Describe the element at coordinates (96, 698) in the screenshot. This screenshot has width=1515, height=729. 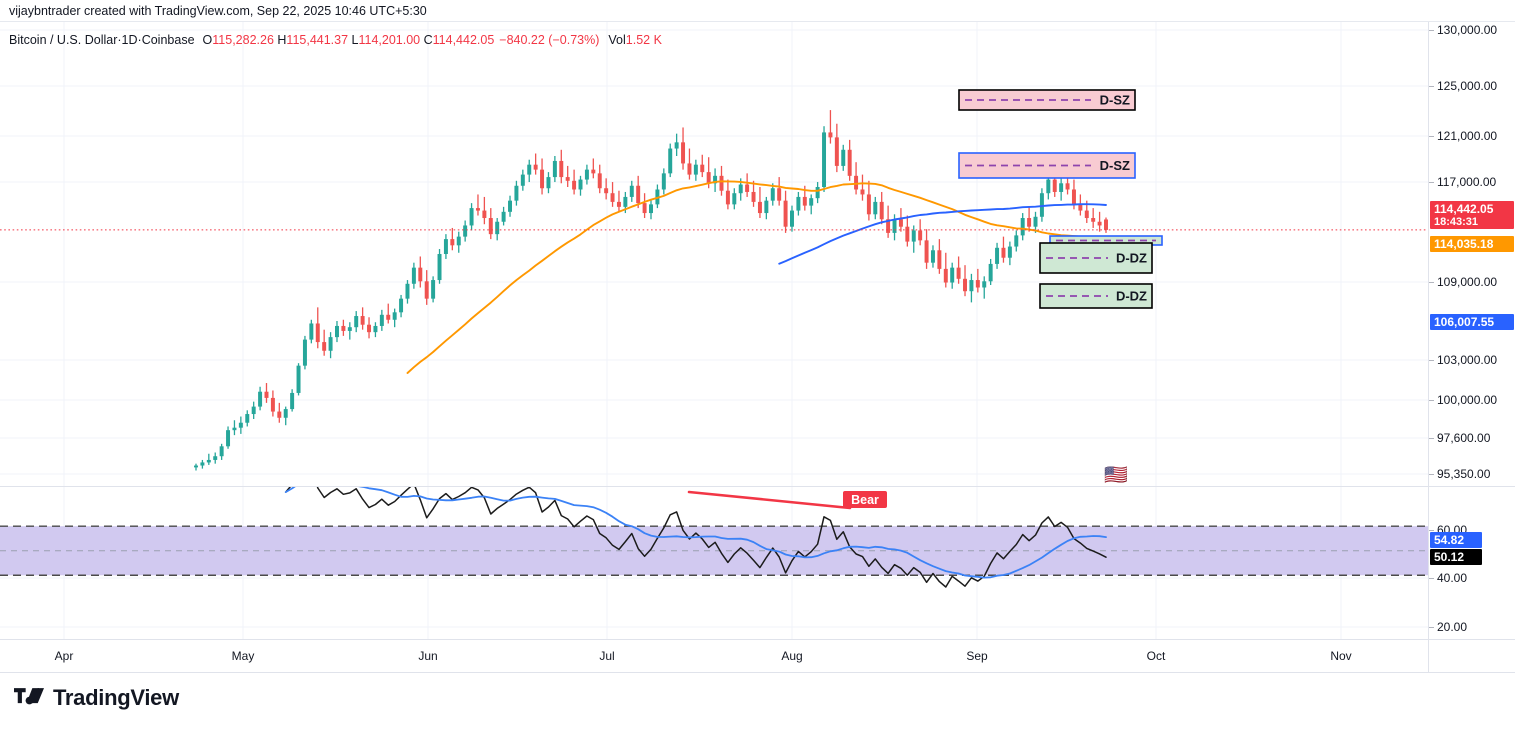
I see `tradingview-logo: TradingView` at that location.